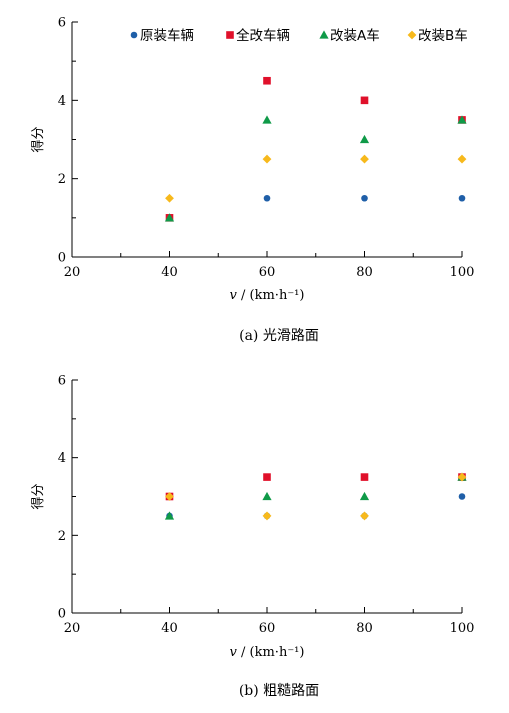  What do you see at coordinates (443, 35) in the screenshot?
I see `legend-label: 改装B车` at bounding box center [443, 35].